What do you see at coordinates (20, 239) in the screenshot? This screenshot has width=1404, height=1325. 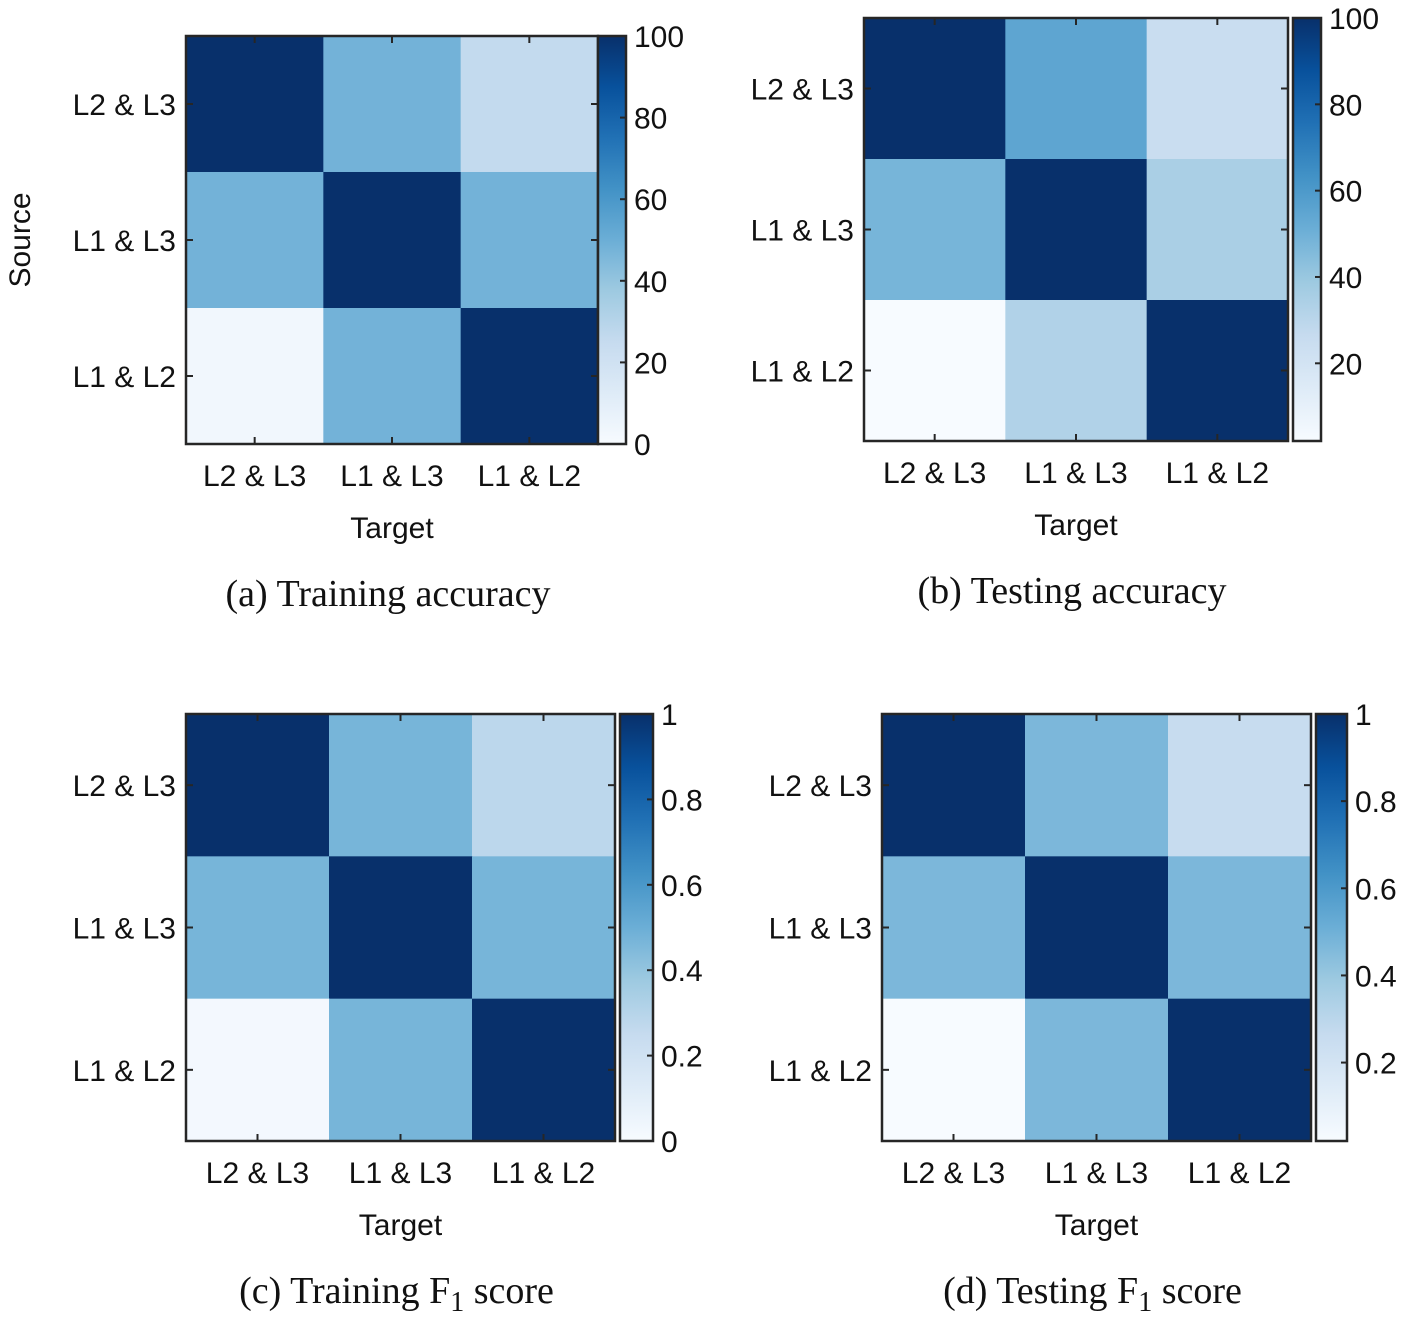 I see `y-axis-label: Source` at bounding box center [20, 239].